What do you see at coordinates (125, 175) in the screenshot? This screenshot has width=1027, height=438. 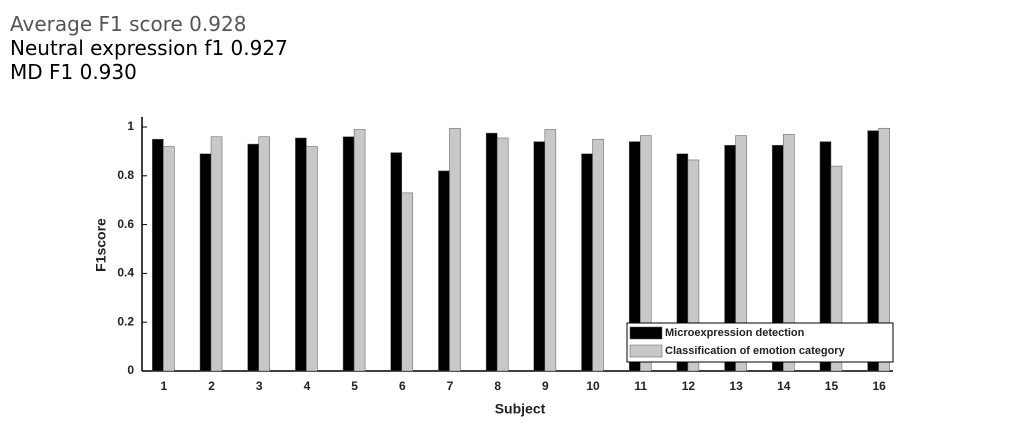 I see `y-tick-label: 0.8` at bounding box center [125, 175].